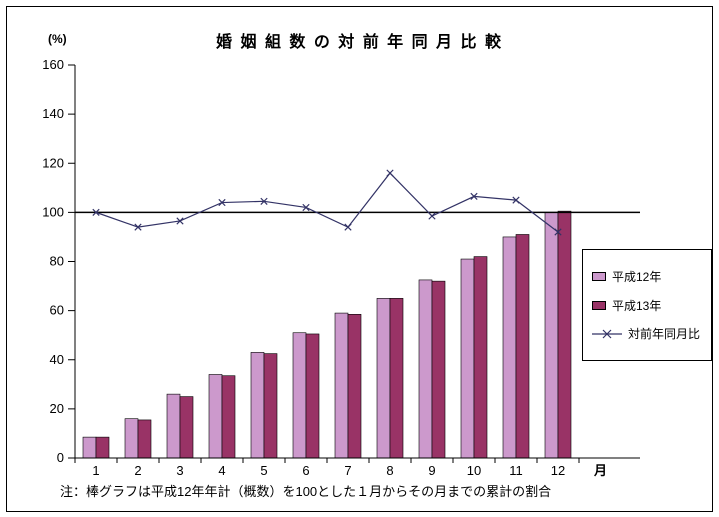 This screenshot has height=517, width=719. What do you see at coordinates (474, 470) in the screenshot?
I see `x-tick-label: 10` at bounding box center [474, 470].